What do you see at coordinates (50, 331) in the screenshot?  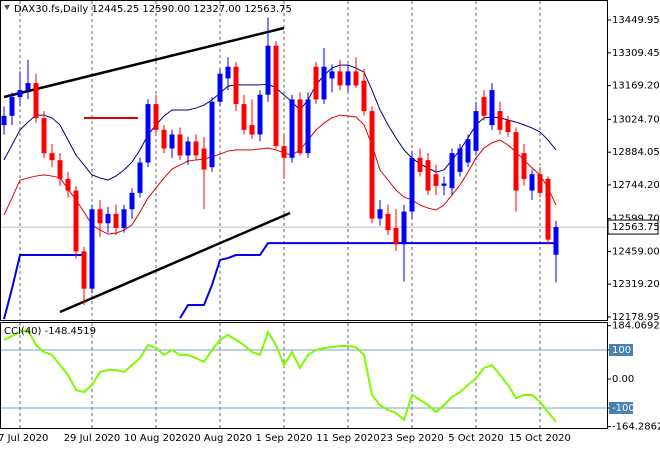 I see `indicator-title: CCI(40) -148.4519` at bounding box center [50, 331].